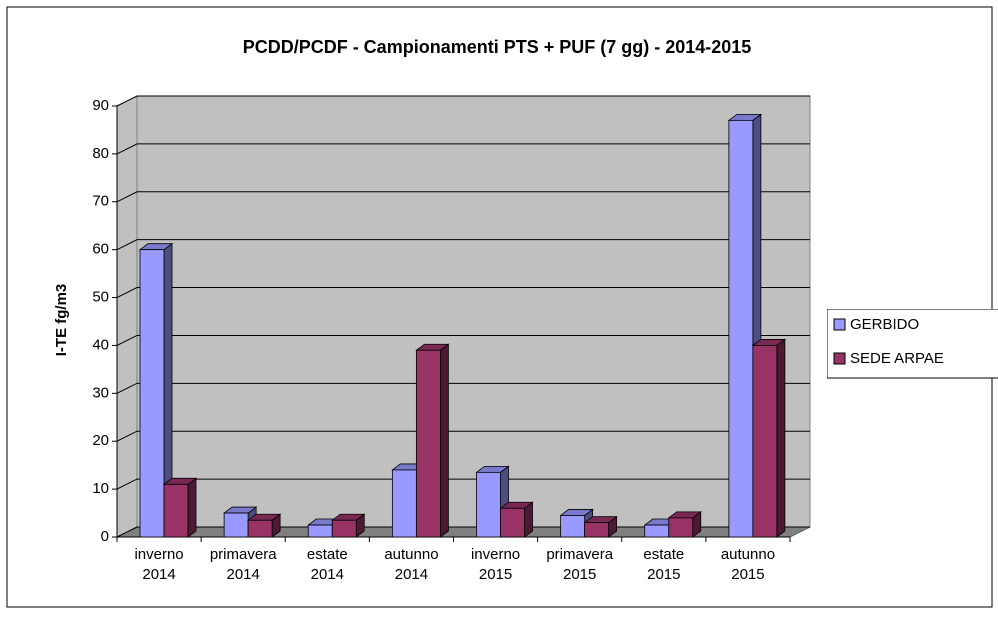 This screenshot has height=619, width=998. I want to click on x-tick-label: inverno 2014, so click(158, 564).